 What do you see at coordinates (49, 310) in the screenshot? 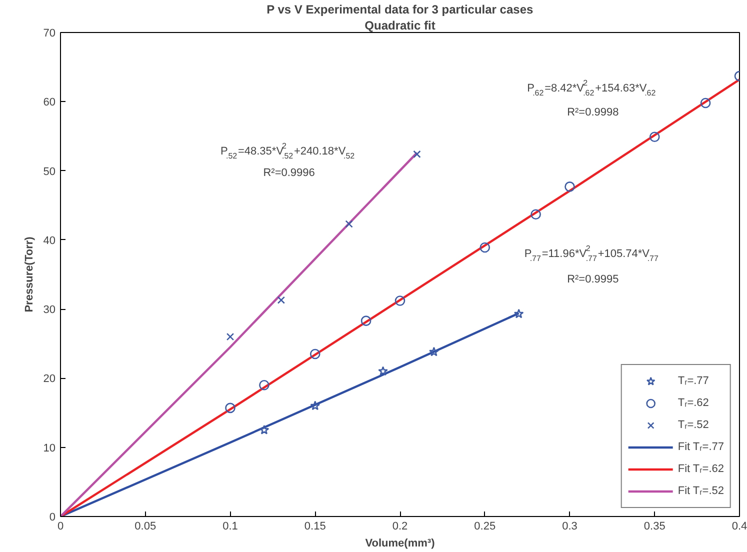
I see `y-tick-label: 30` at bounding box center [49, 310].